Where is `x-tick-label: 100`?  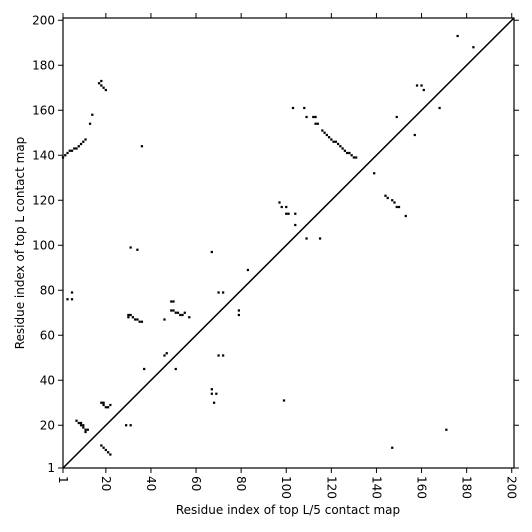 x-tick-label: 100 is located at coordinates (286, 487).